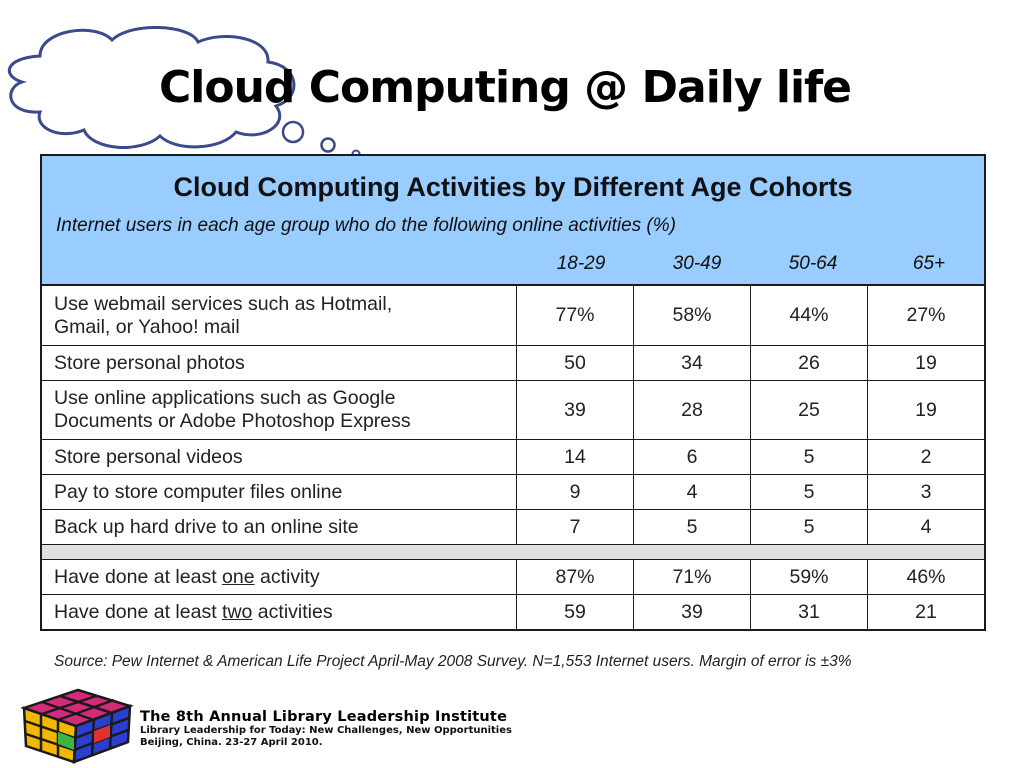 This screenshot has width=1024, height=768. Describe the element at coordinates (575, 363) in the screenshot. I see `value-cell: 50` at that location.